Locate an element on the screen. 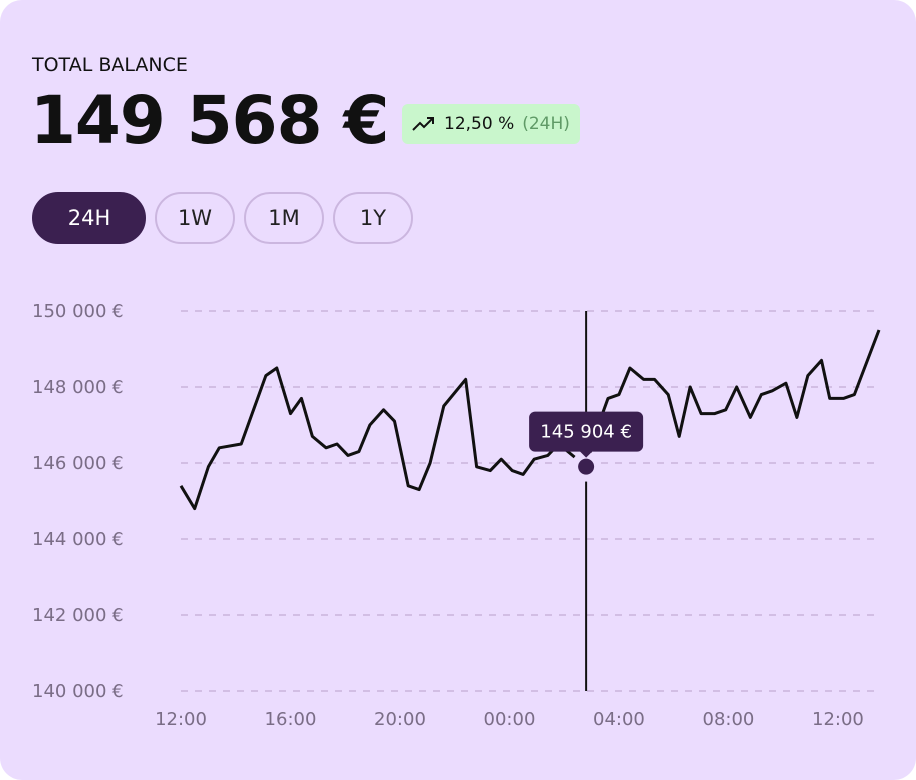 The image size is (916, 780). tooltip-label: 145 904 € is located at coordinates (586, 432).